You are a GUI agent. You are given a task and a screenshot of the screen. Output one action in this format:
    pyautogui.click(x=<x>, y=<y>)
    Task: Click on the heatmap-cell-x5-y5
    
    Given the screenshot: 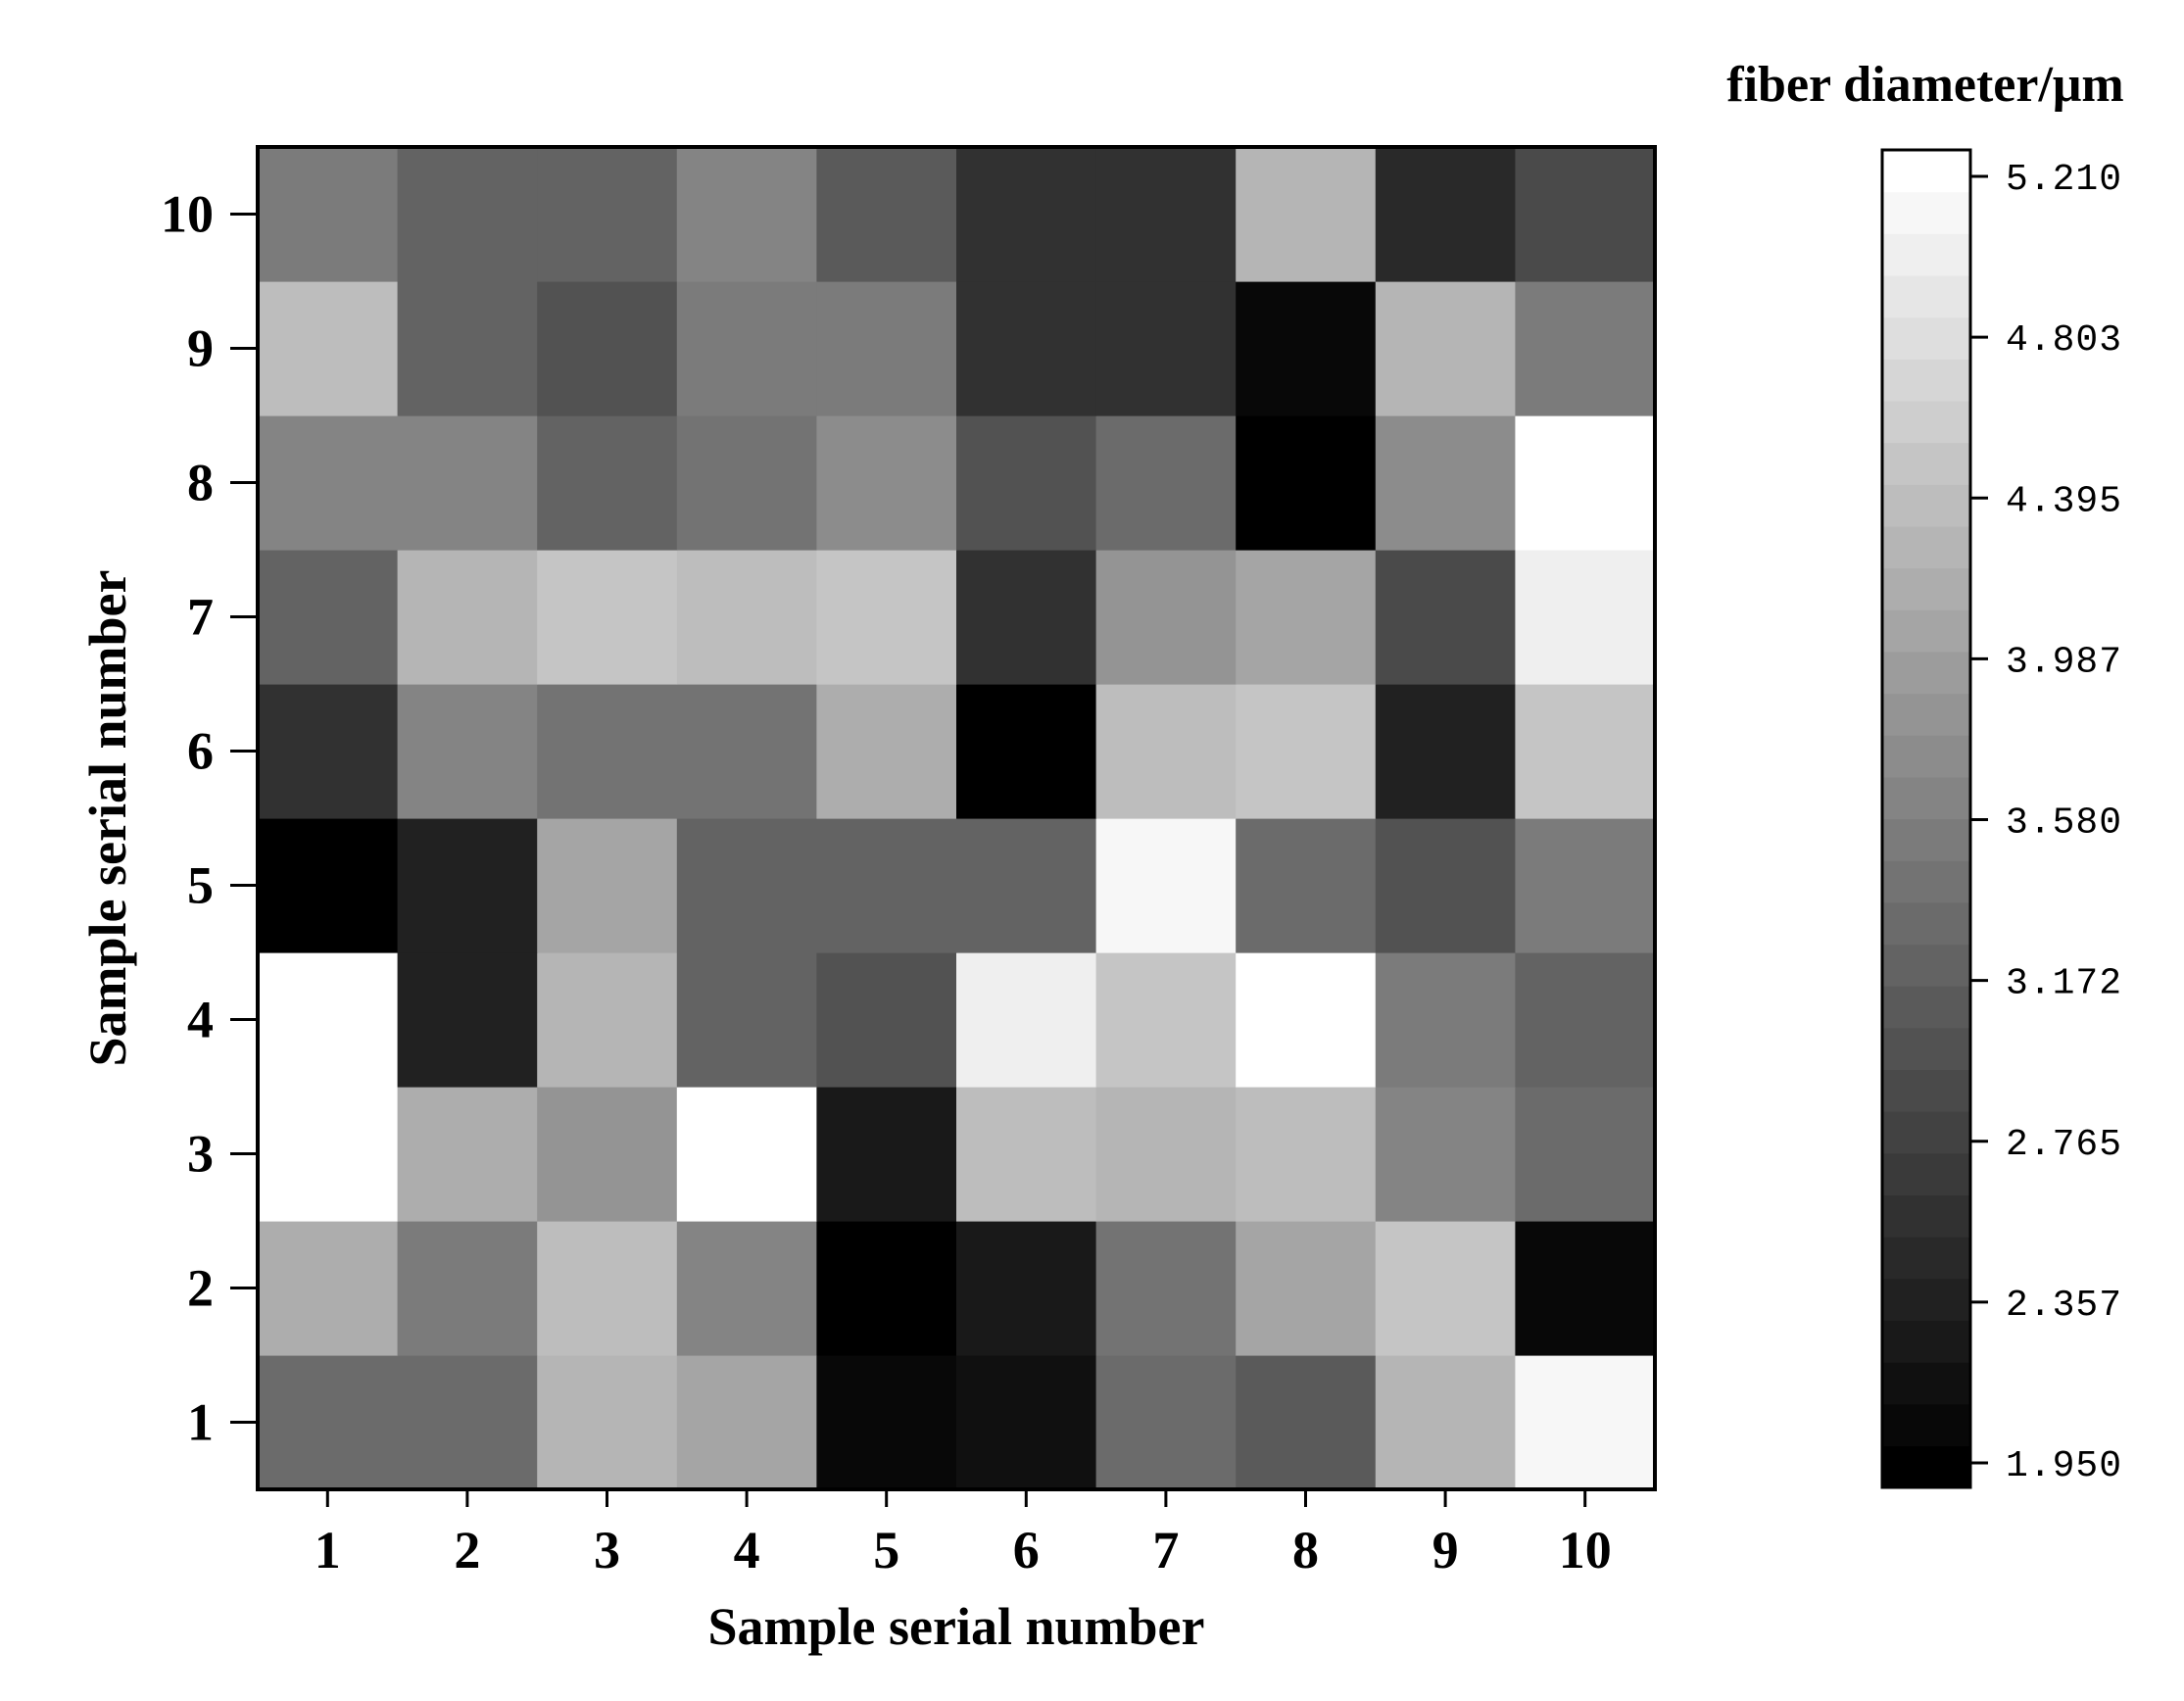 What is the action you would take?
    pyautogui.click(x=886, y=886)
    